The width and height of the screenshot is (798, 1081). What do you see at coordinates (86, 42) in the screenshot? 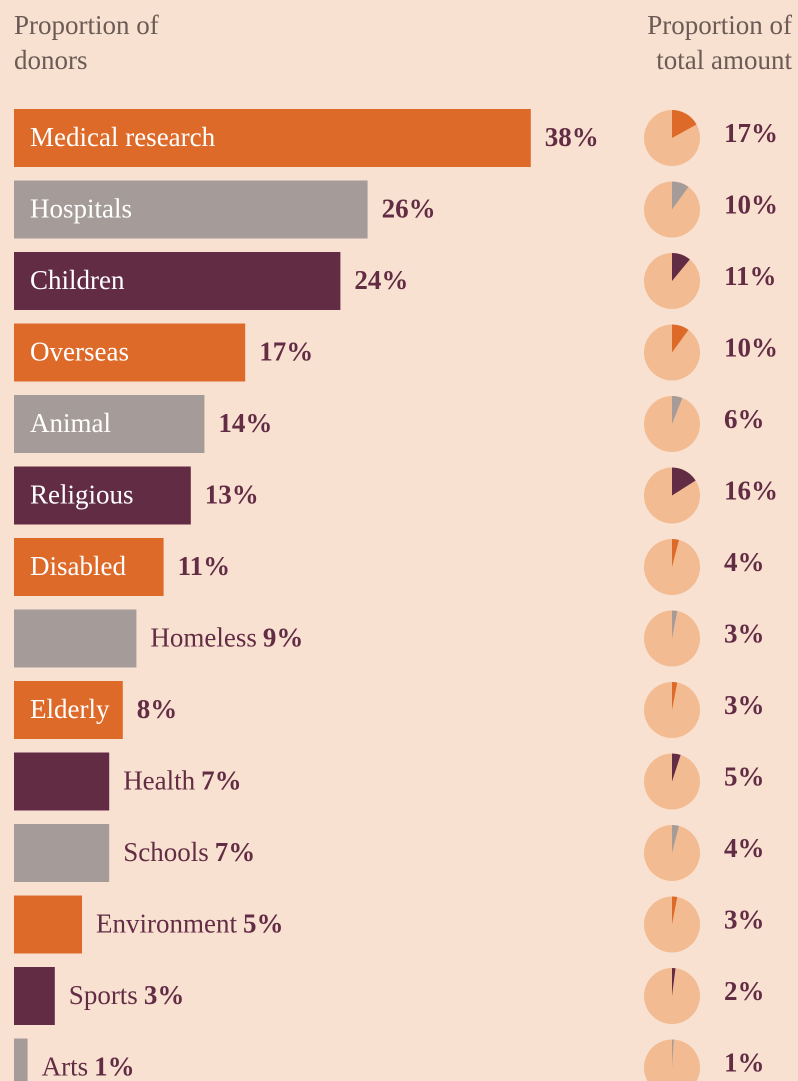
I see `left-header: Proportion of donors` at bounding box center [86, 42].